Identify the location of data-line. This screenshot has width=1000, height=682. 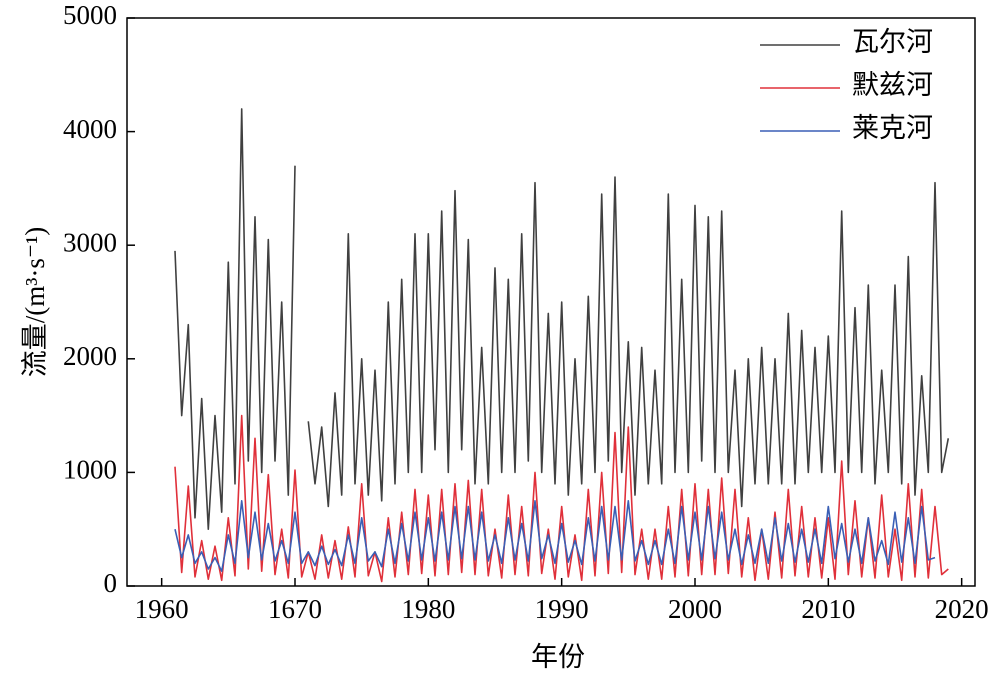
(555, 536).